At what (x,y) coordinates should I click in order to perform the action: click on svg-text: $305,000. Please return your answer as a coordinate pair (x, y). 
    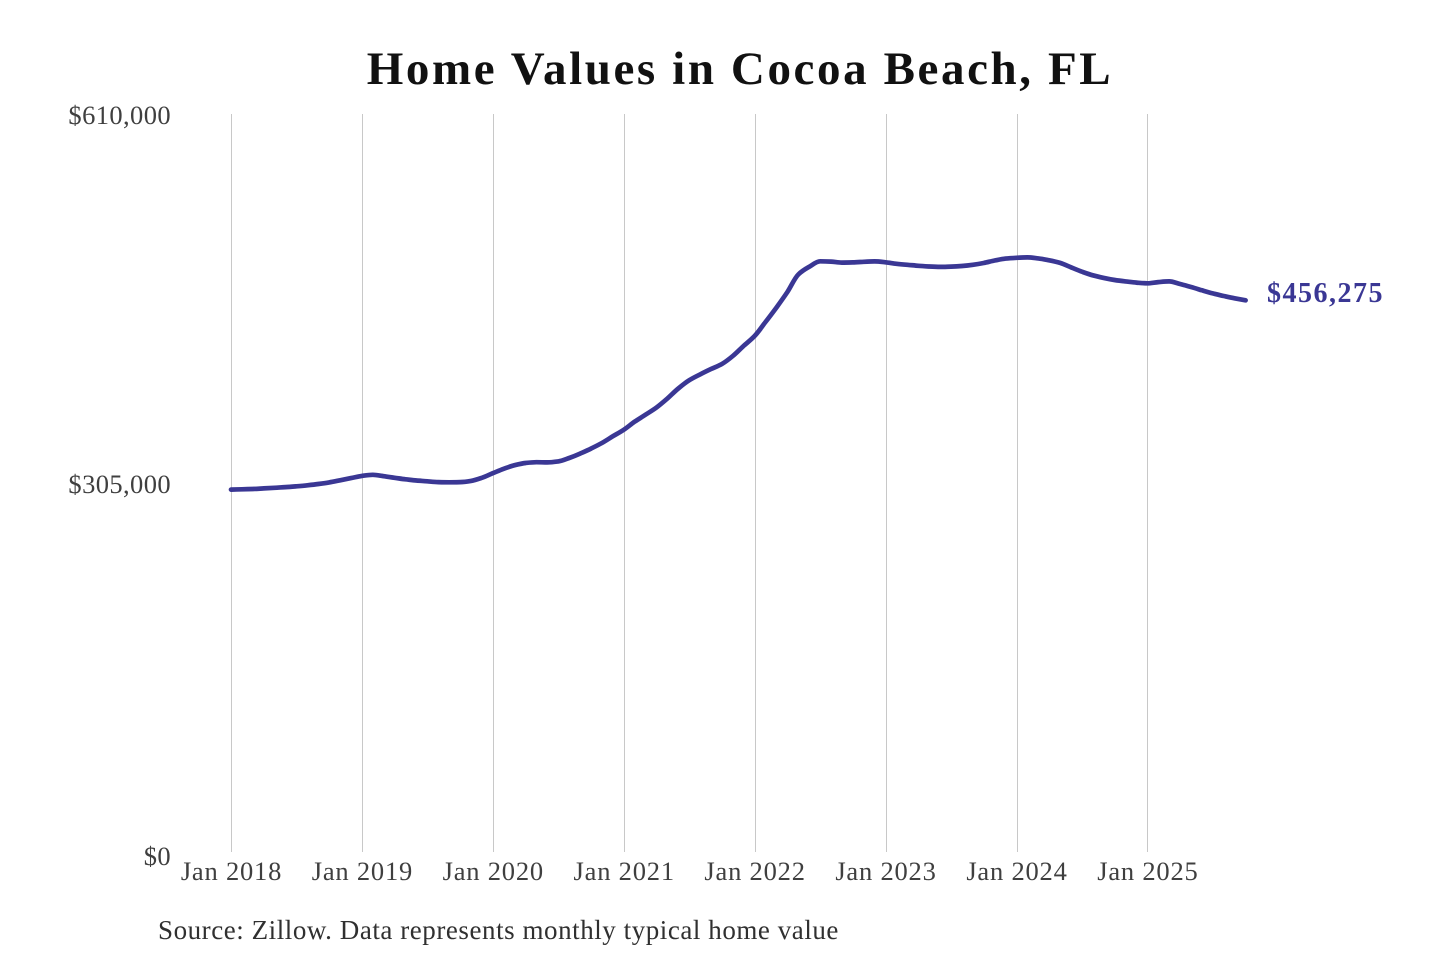
    Looking at the image, I should click on (119, 484).